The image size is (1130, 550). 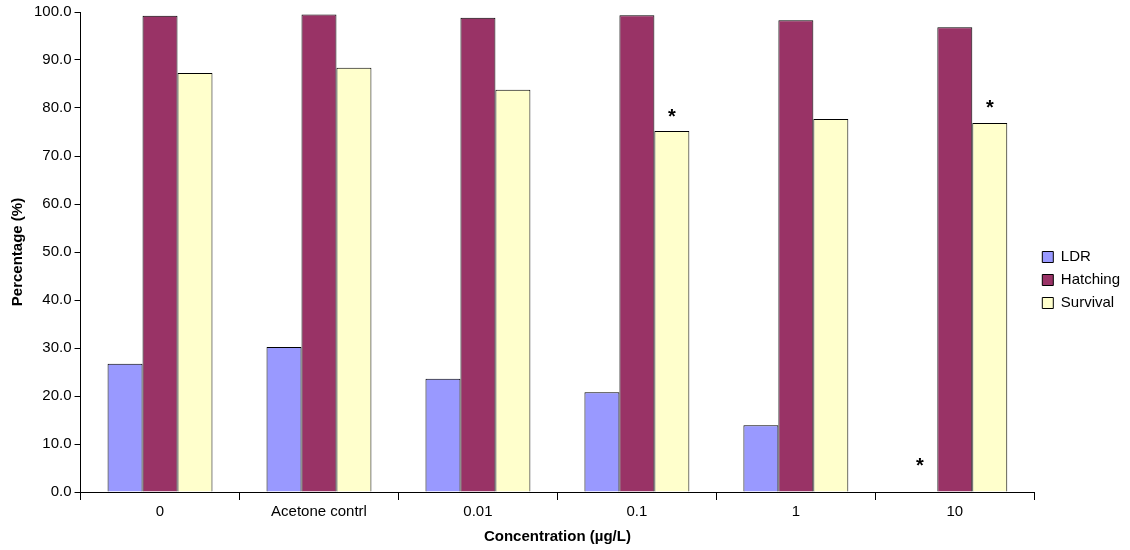 I want to click on x-tick-label: 0.01, so click(x=478, y=511).